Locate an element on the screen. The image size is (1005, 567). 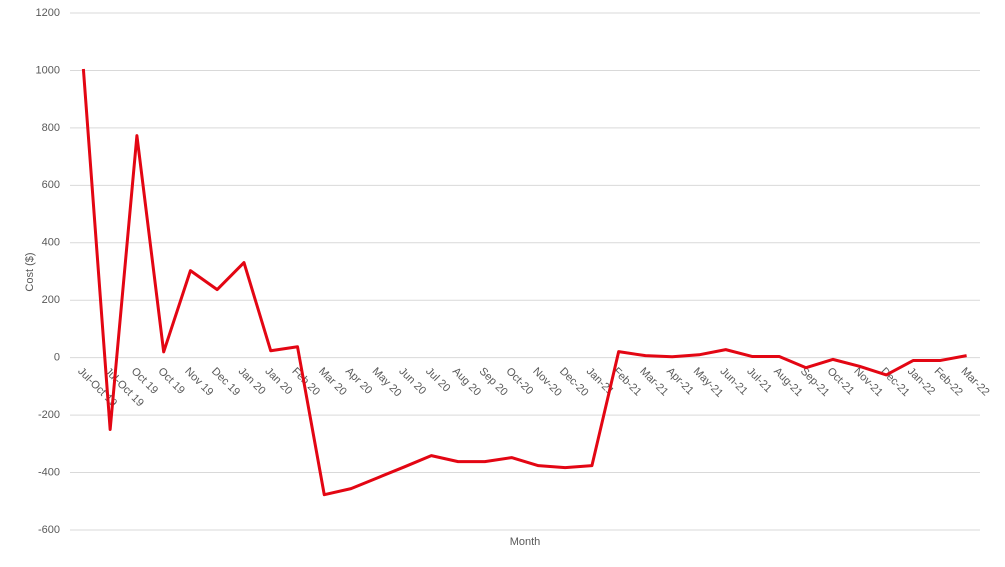
x-tick-label: Sep-21 is located at coordinates (815, 382).